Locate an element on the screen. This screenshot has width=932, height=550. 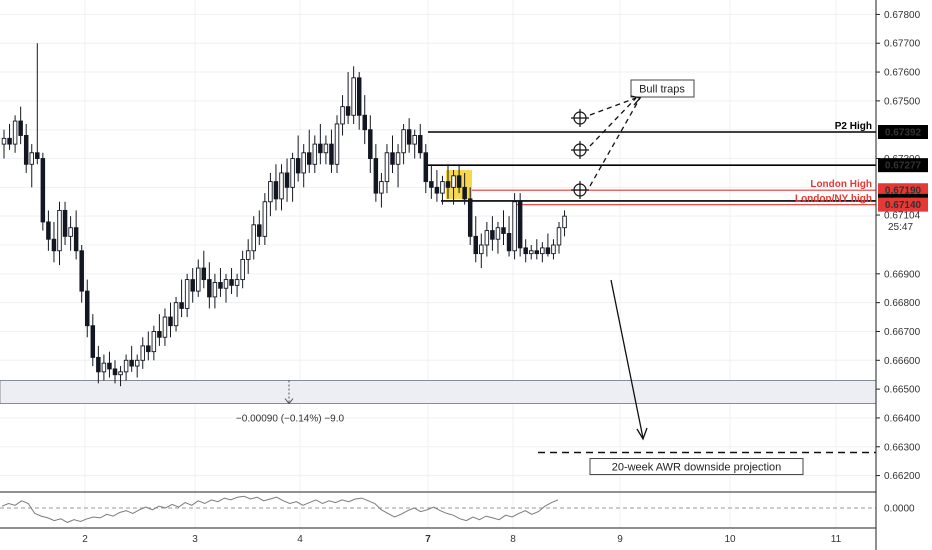
trap-arrowhead is located at coordinates (636, 100).